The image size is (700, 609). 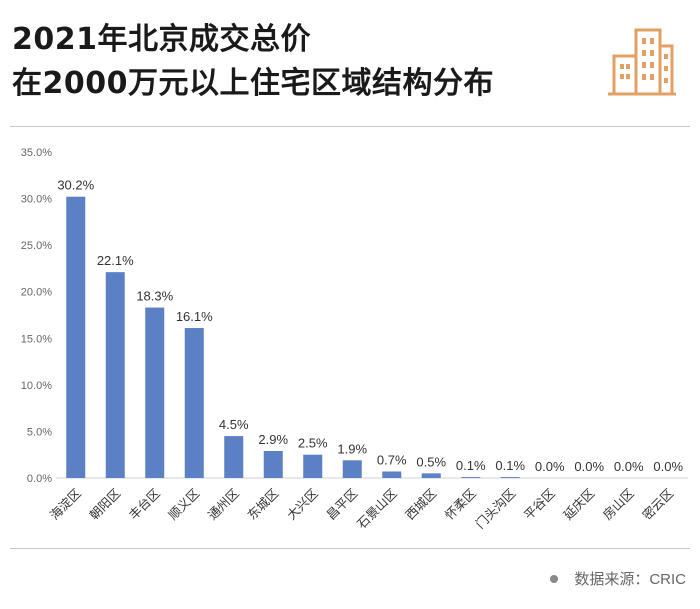 I want to click on data-label: 1.9%, so click(x=352, y=448).